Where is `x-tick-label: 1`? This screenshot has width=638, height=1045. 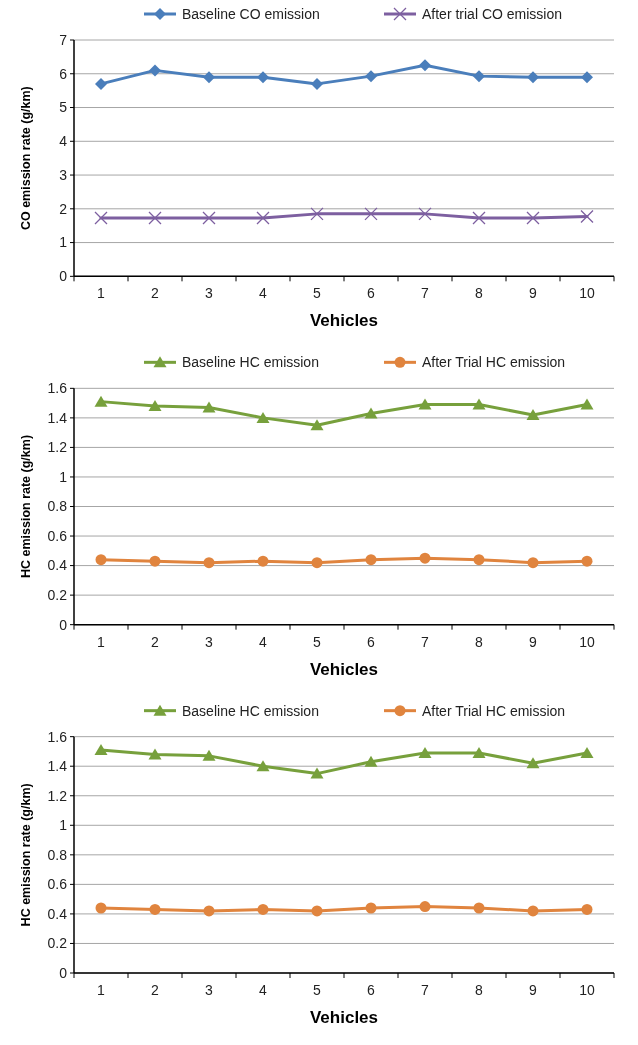
x-tick-label: 1 is located at coordinates (101, 990).